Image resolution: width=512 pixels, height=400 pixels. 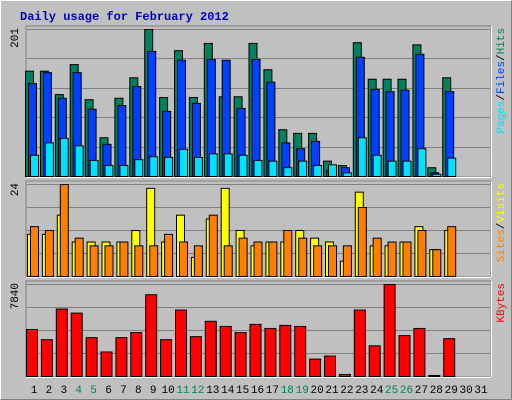 I want to click on x-tick-label: 2, so click(x=49, y=391).